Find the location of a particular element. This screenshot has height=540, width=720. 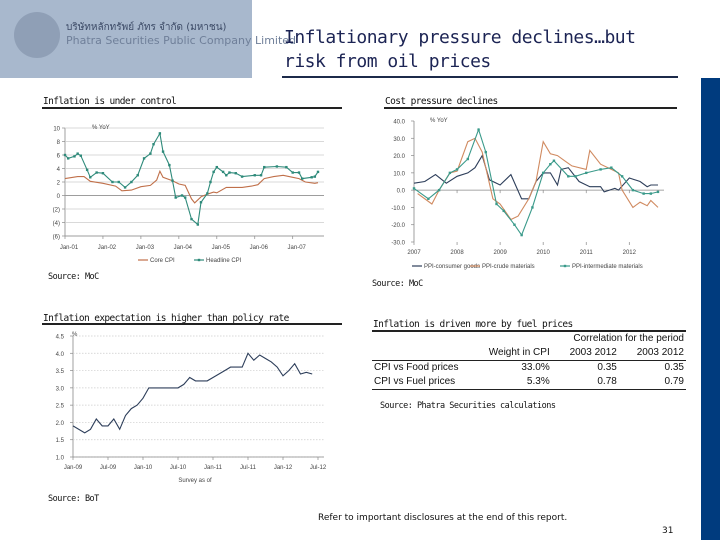

panel-title-fuel: Inflation is driven more by fuel prices is located at coordinates (473, 324).